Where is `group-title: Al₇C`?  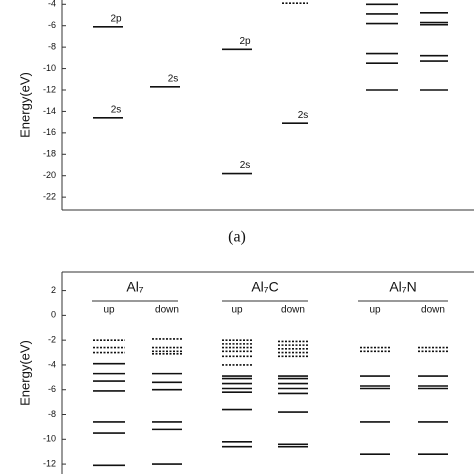
group-title: Al₇C is located at coordinates (264, 287).